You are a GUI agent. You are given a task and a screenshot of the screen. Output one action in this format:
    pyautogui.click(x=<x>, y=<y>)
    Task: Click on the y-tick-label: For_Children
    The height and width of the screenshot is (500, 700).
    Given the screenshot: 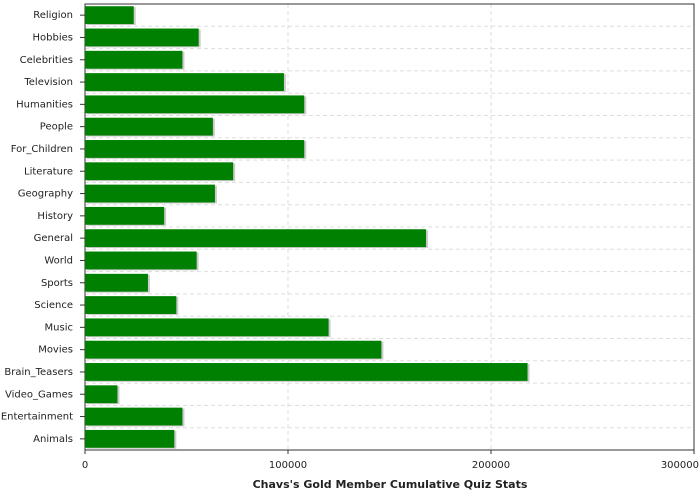 What is the action you would take?
    pyautogui.click(x=42, y=149)
    